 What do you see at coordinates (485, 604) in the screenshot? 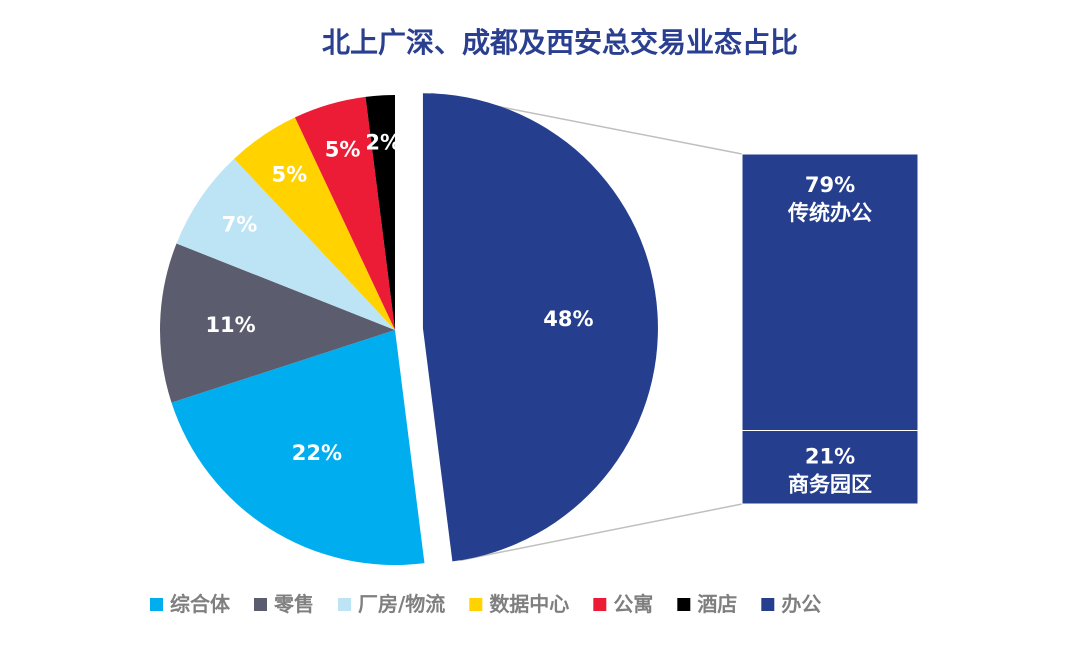
I see `legend: 综合体 零售 厂房/物流 数据中心 公寓 酒店 办公` at bounding box center [485, 604].